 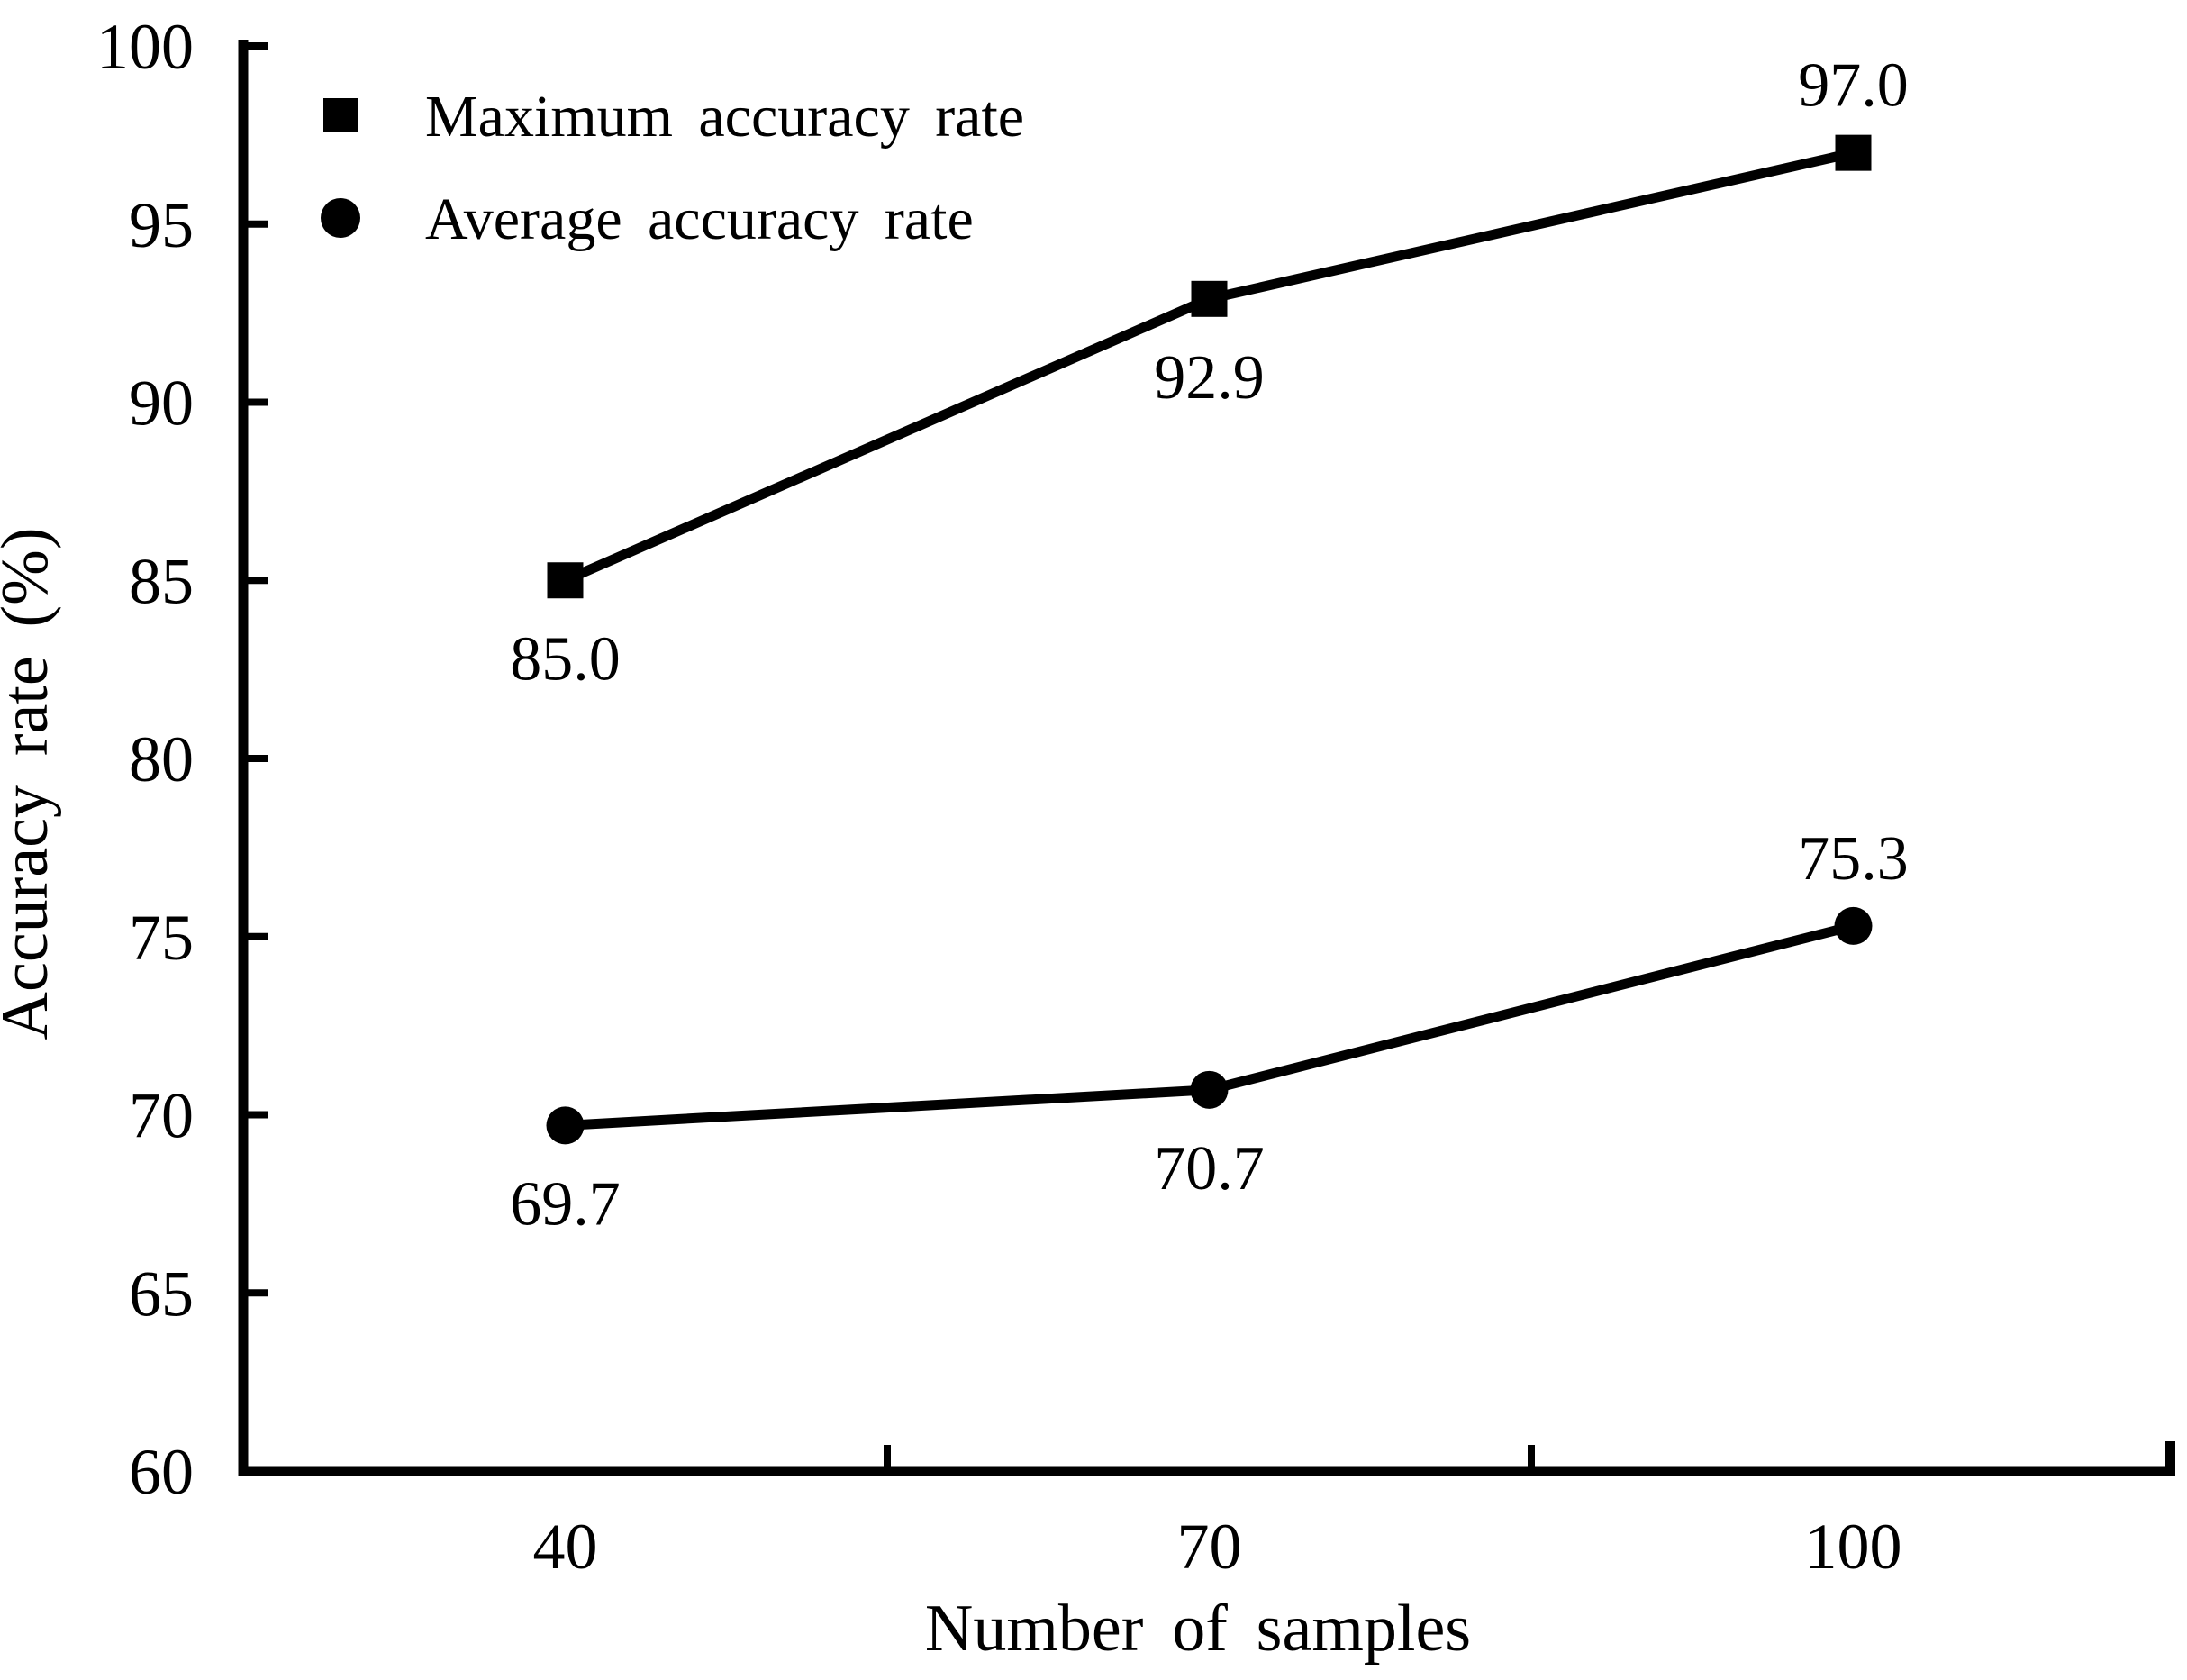 I want to click on data-point-label: 70.7, so click(x=1209, y=1168).